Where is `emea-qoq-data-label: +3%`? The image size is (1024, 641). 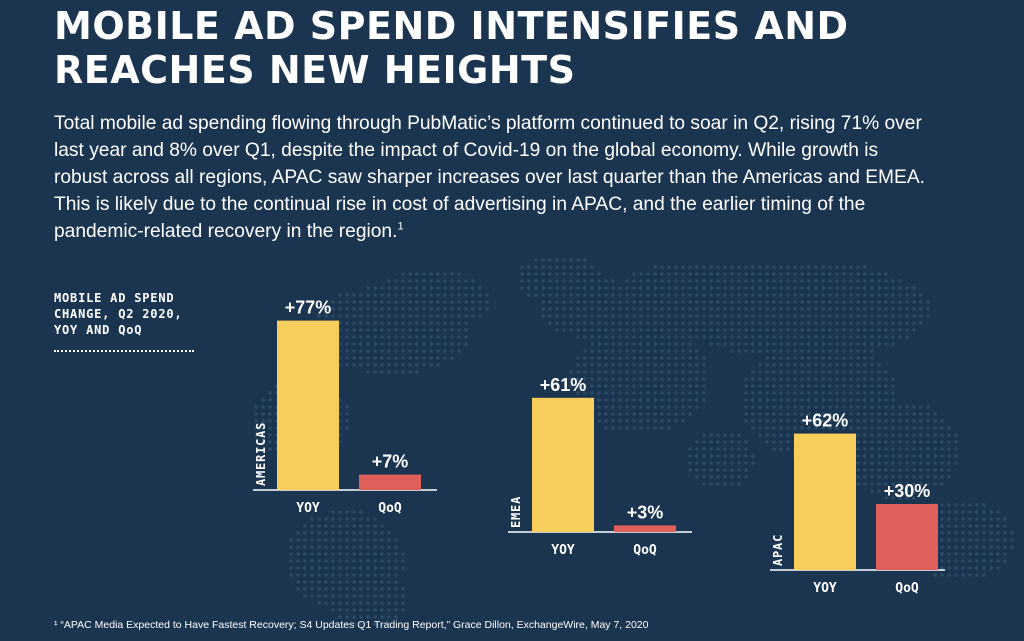
emea-qoq-data-label: +3% is located at coordinates (645, 512).